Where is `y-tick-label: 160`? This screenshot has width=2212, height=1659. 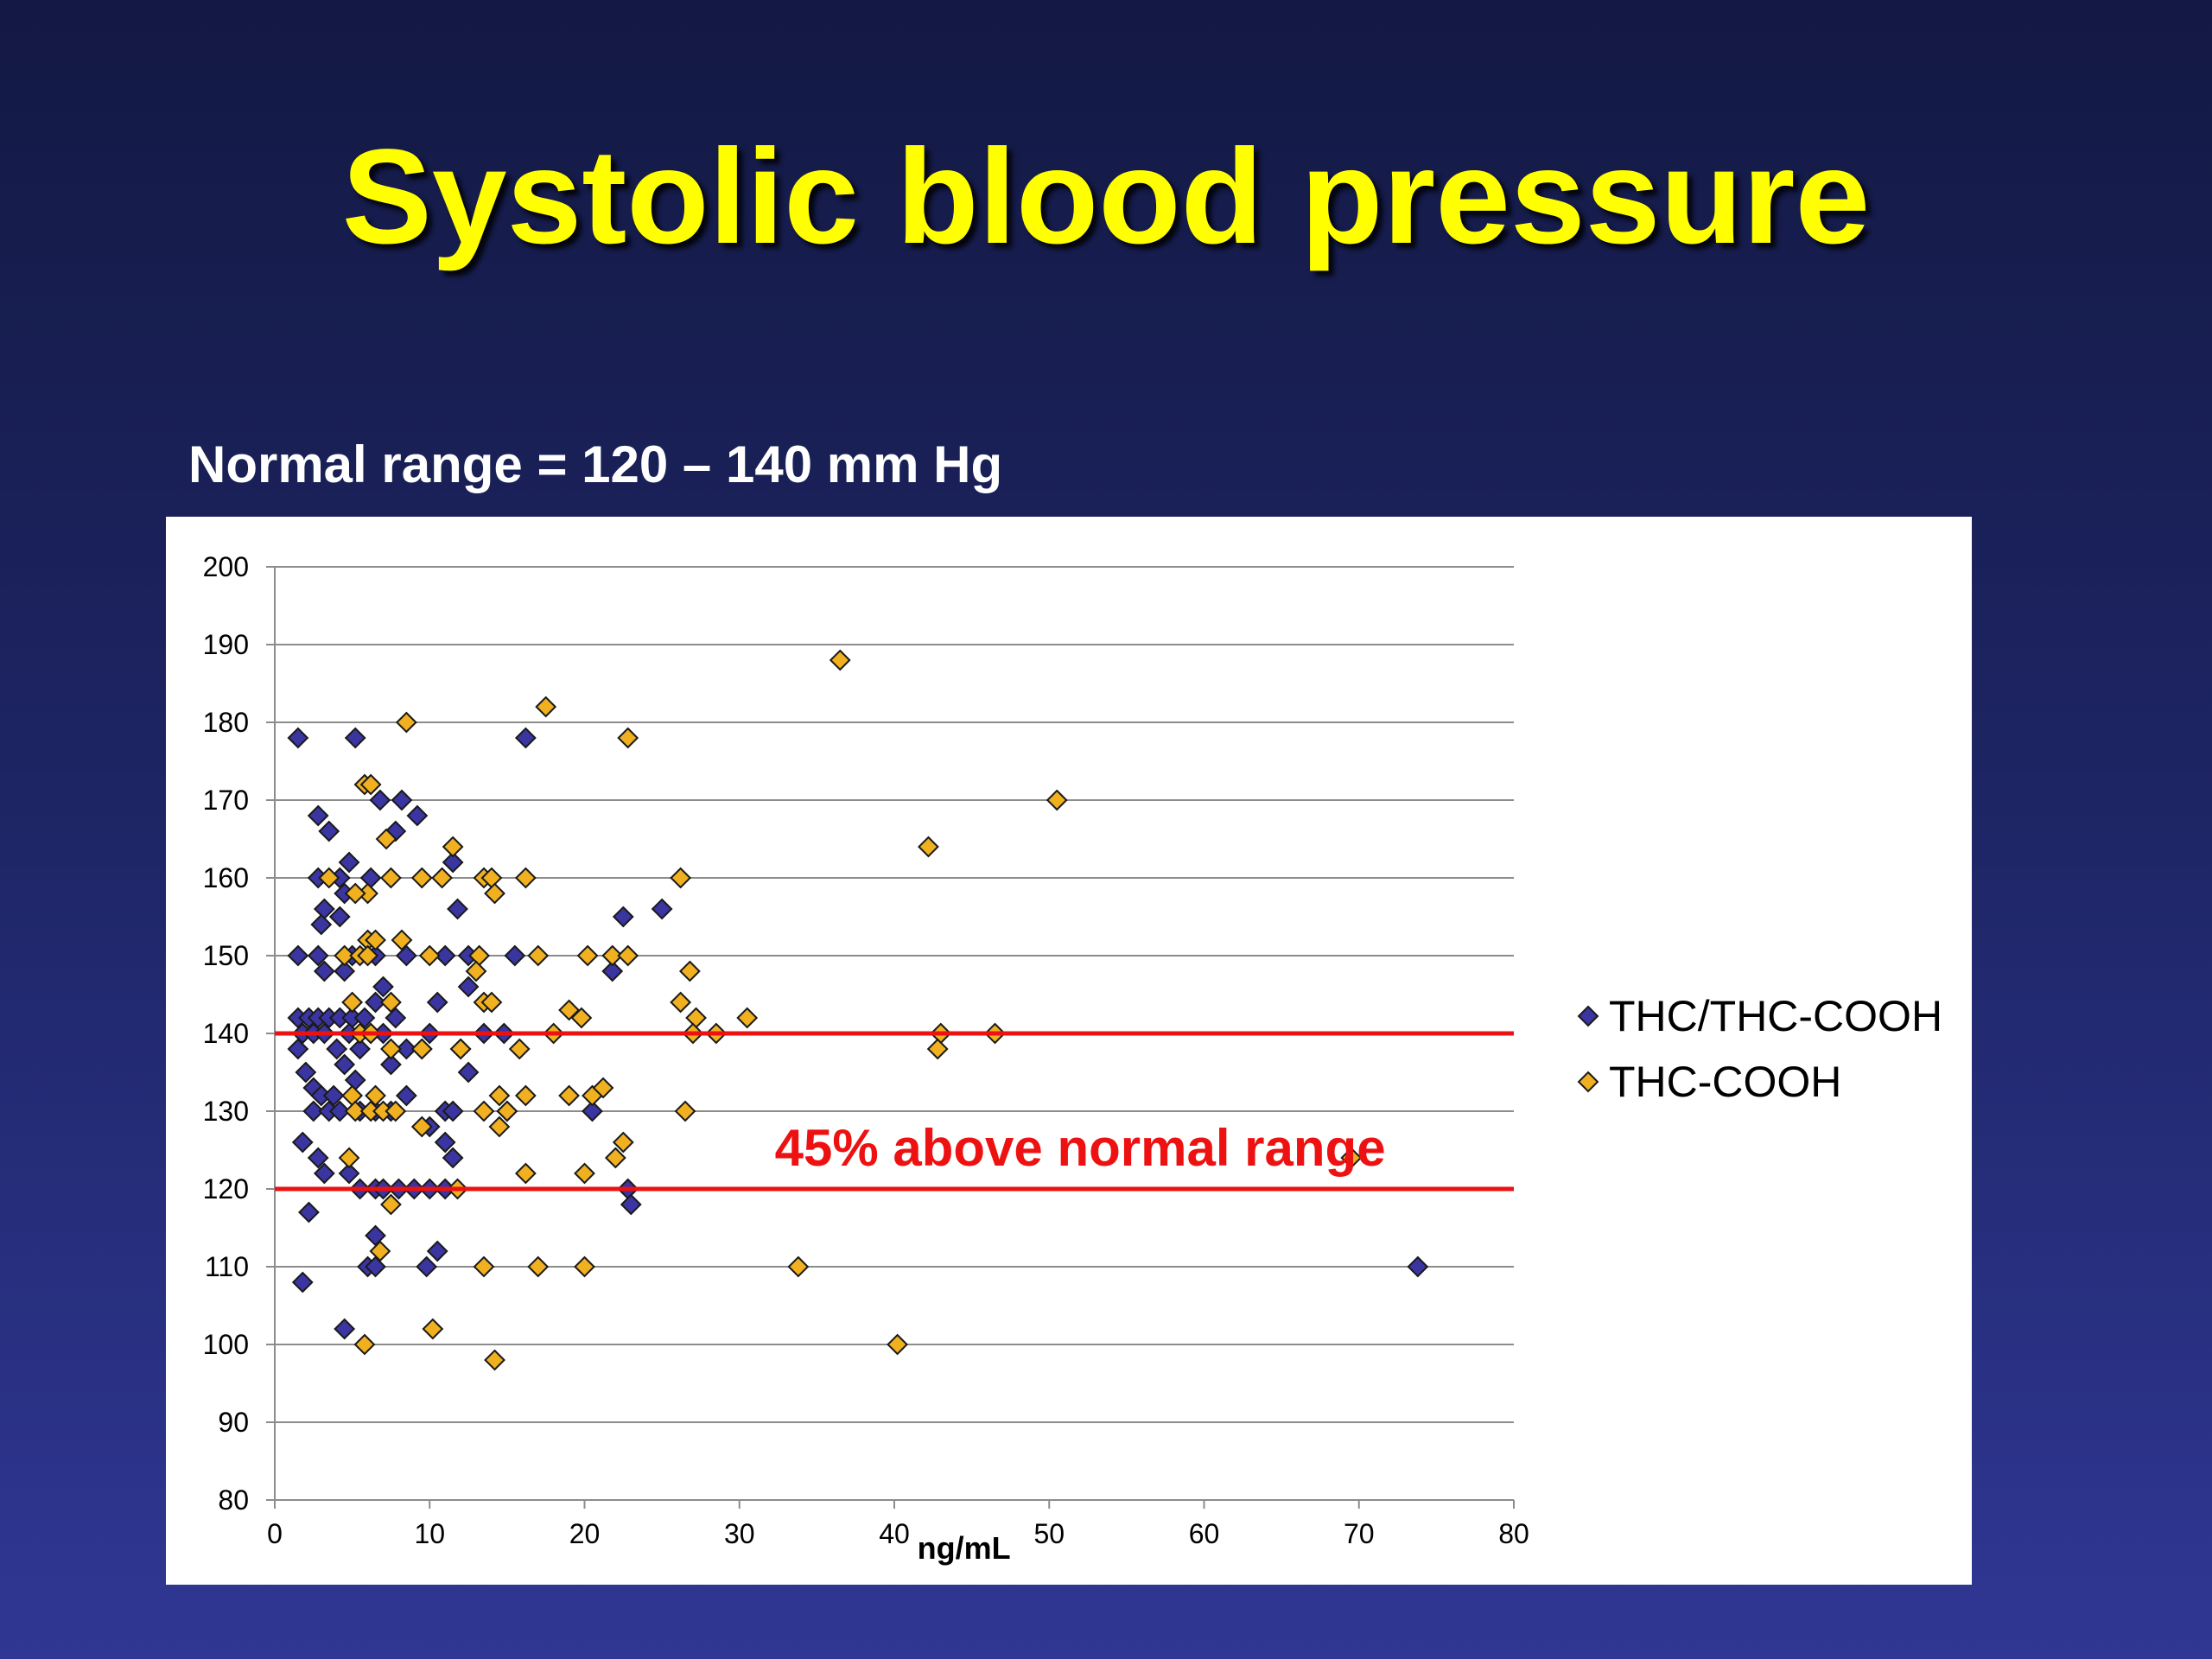 y-tick-label: 160 is located at coordinates (226, 877).